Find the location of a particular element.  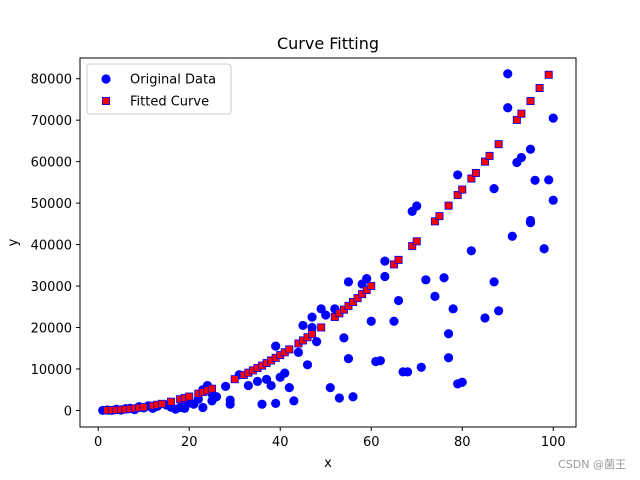

x-tick-label: 40 is located at coordinates (280, 442).